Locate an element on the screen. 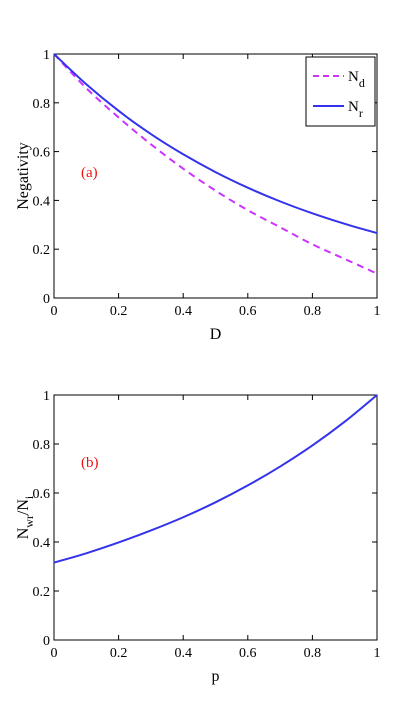  y-axis-title: Nwr/Ni is located at coordinates (25, 517).